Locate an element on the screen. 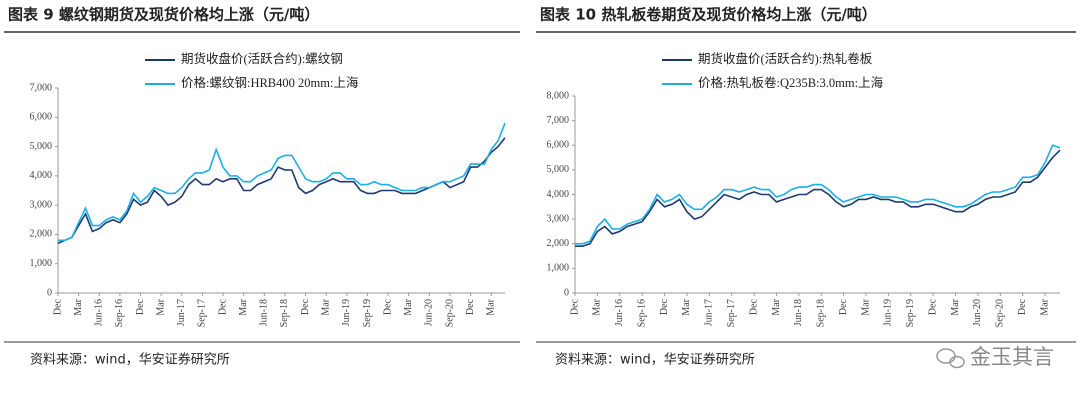 Image resolution: width=1080 pixels, height=406 pixels. chart-title: 图表 10 热轧板卷期货及现货价格均上涨（元/吨） is located at coordinates (708, 15).